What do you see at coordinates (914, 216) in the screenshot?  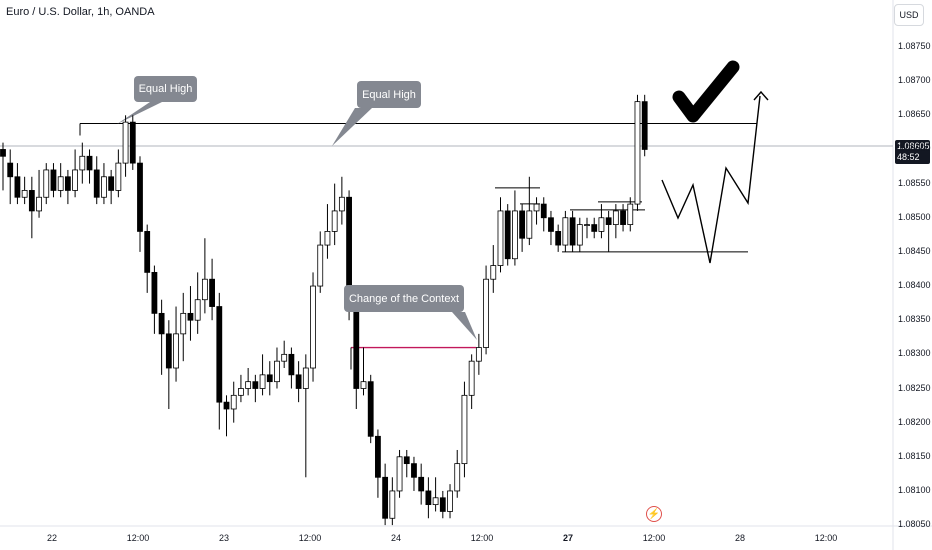 I see `price-tick-label: 1.08500` at bounding box center [914, 216].